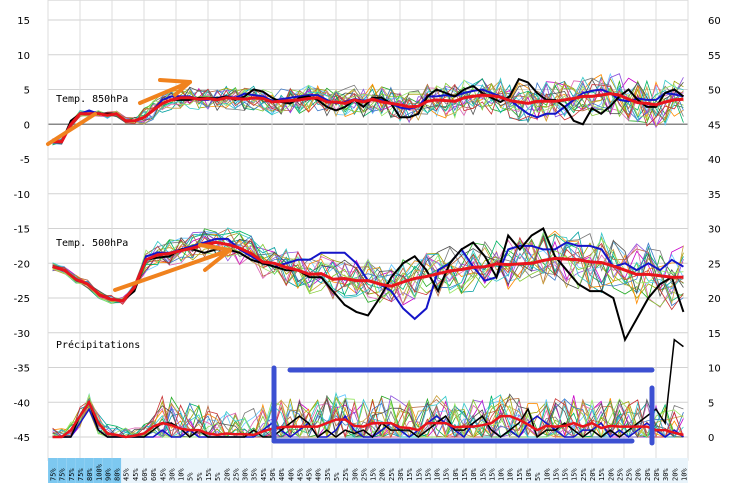 The height and width of the screenshot is (483, 737). I want to click on member-t850-line, so click(368, 110).